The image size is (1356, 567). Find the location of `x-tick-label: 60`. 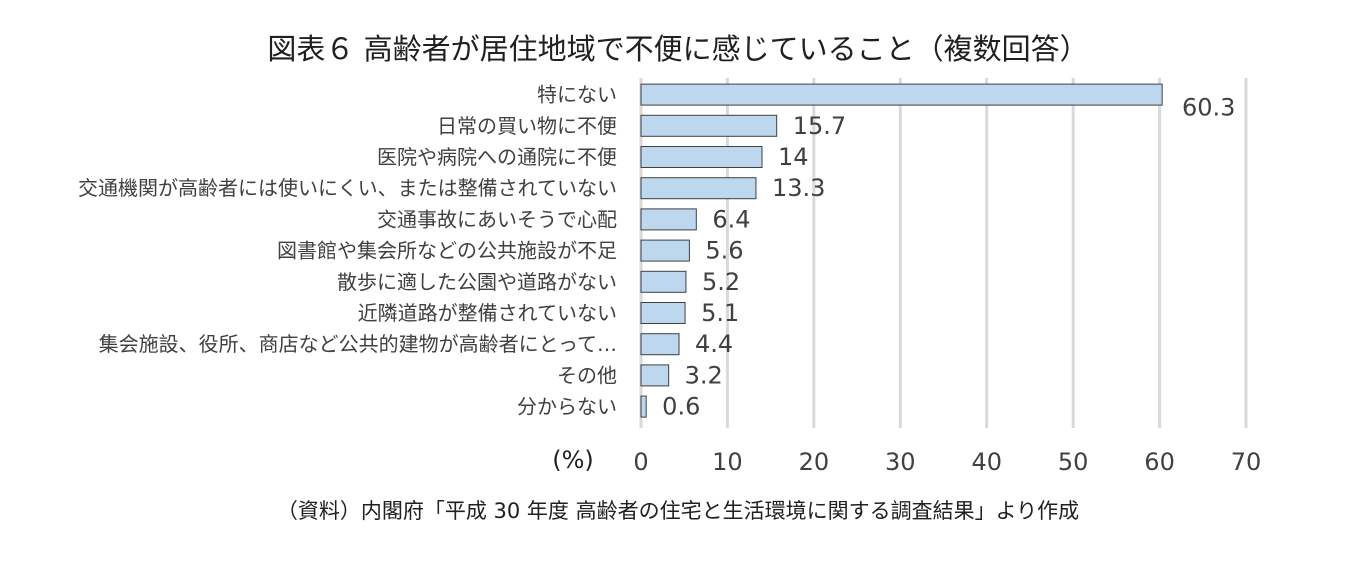

x-tick-label: 60 is located at coordinates (1159, 462).